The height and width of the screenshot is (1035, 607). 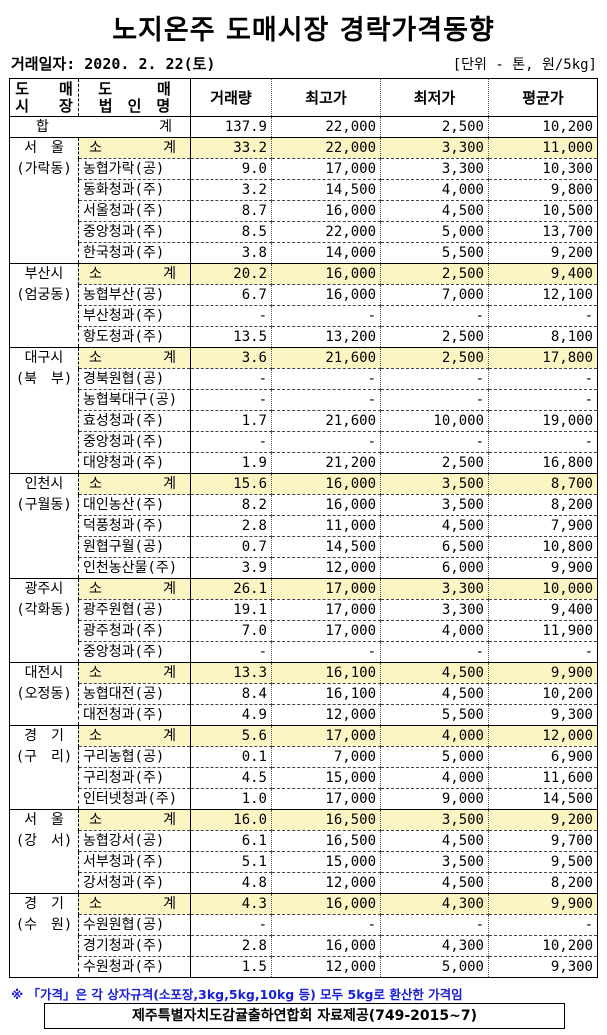 What do you see at coordinates (434, 253) in the screenshot?
I see `min-price-cell: 5,500` at bounding box center [434, 253].